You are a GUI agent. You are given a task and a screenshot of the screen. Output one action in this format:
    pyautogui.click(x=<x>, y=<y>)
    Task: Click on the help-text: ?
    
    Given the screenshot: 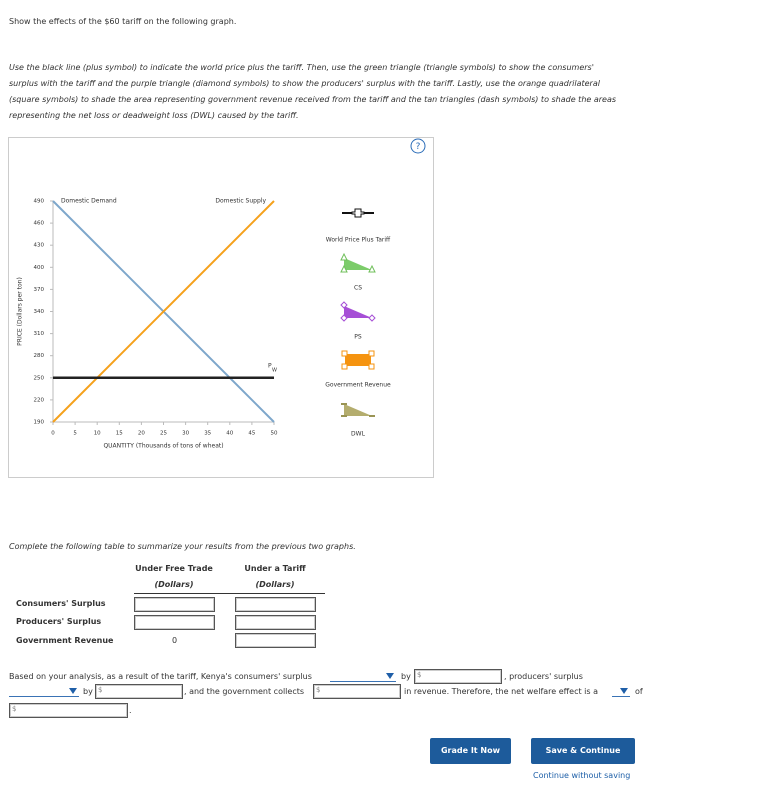 What is the action you would take?
    pyautogui.click(x=418, y=147)
    